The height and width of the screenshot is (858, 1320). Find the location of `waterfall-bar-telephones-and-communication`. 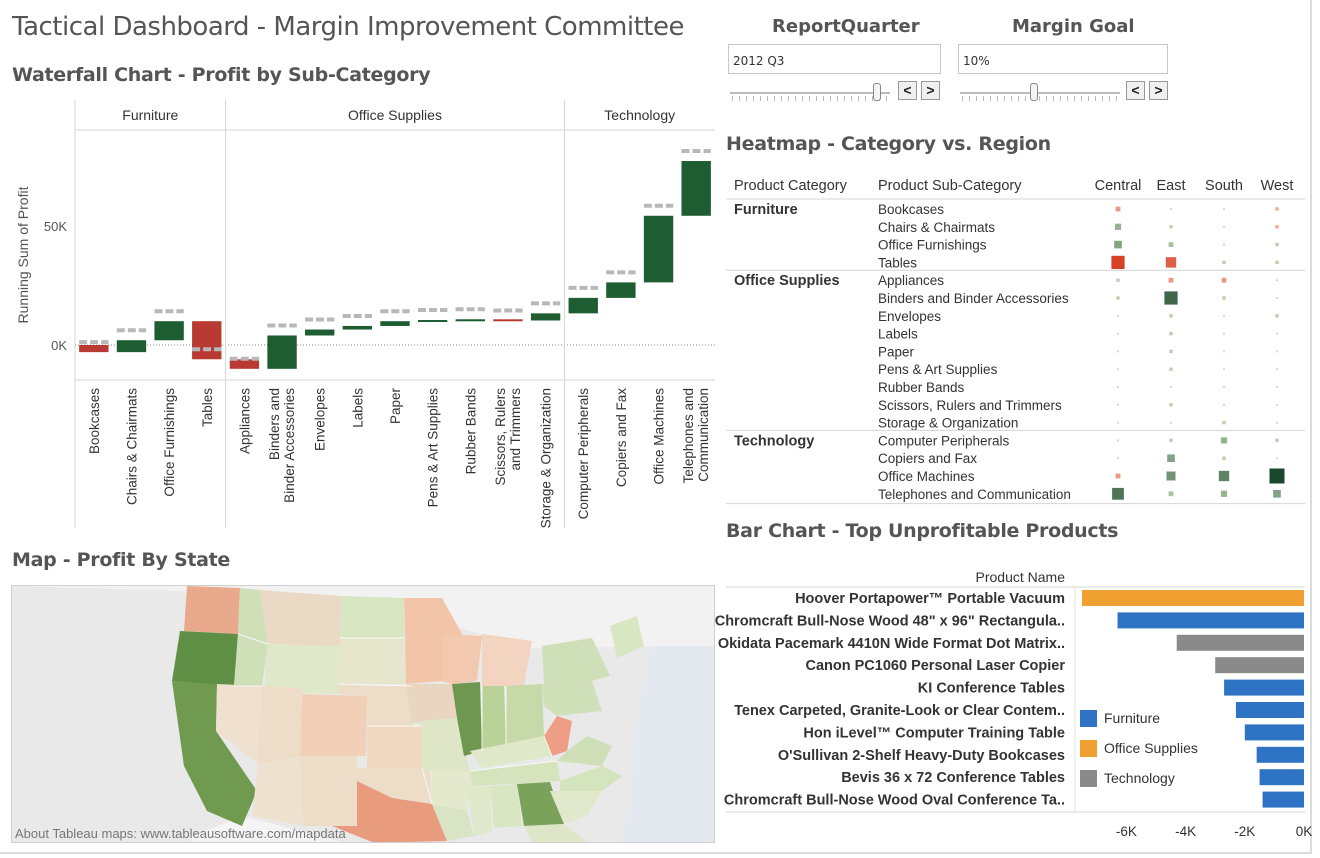

waterfall-bar-telephones-and-communication is located at coordinates (696, 188).